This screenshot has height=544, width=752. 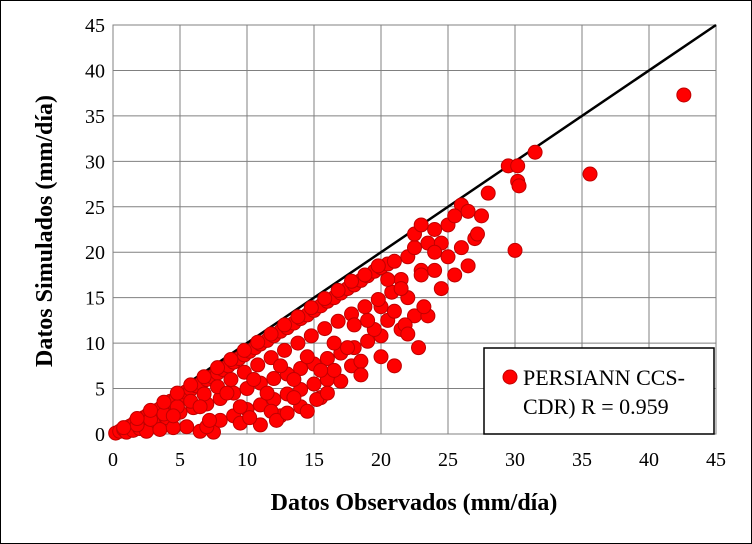 What do you see at coordinates (448, 460) in the screenshot?
I see `x-tick-label: 25` at bounding box center [448, 460].